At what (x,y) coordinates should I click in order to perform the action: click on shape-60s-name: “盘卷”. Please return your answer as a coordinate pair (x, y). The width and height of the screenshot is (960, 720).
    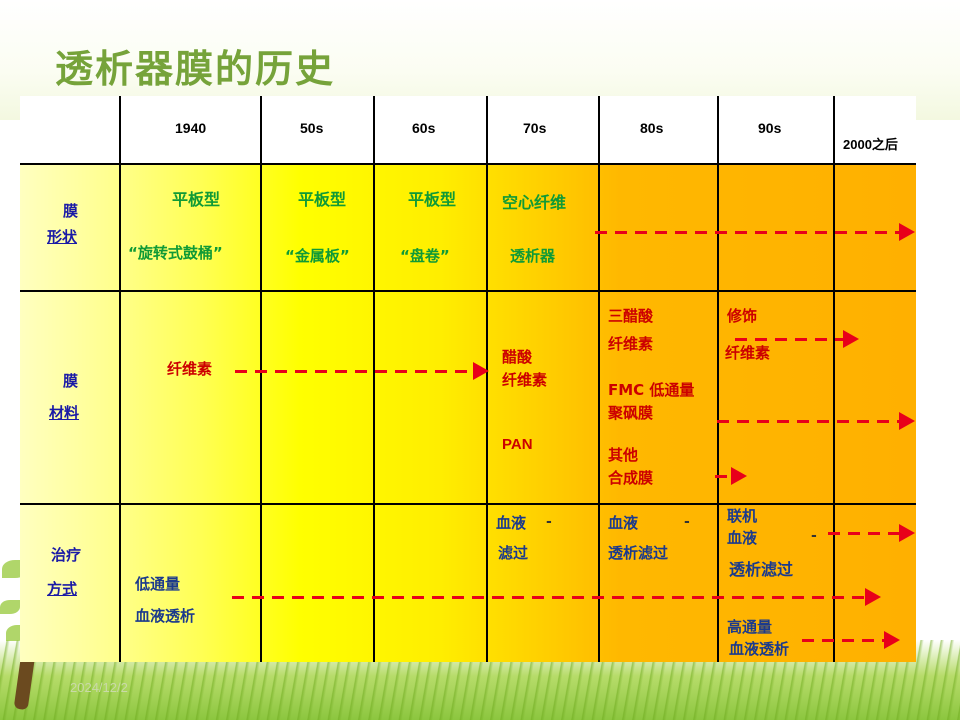
    Looking at the image, I should click on (425, 256).